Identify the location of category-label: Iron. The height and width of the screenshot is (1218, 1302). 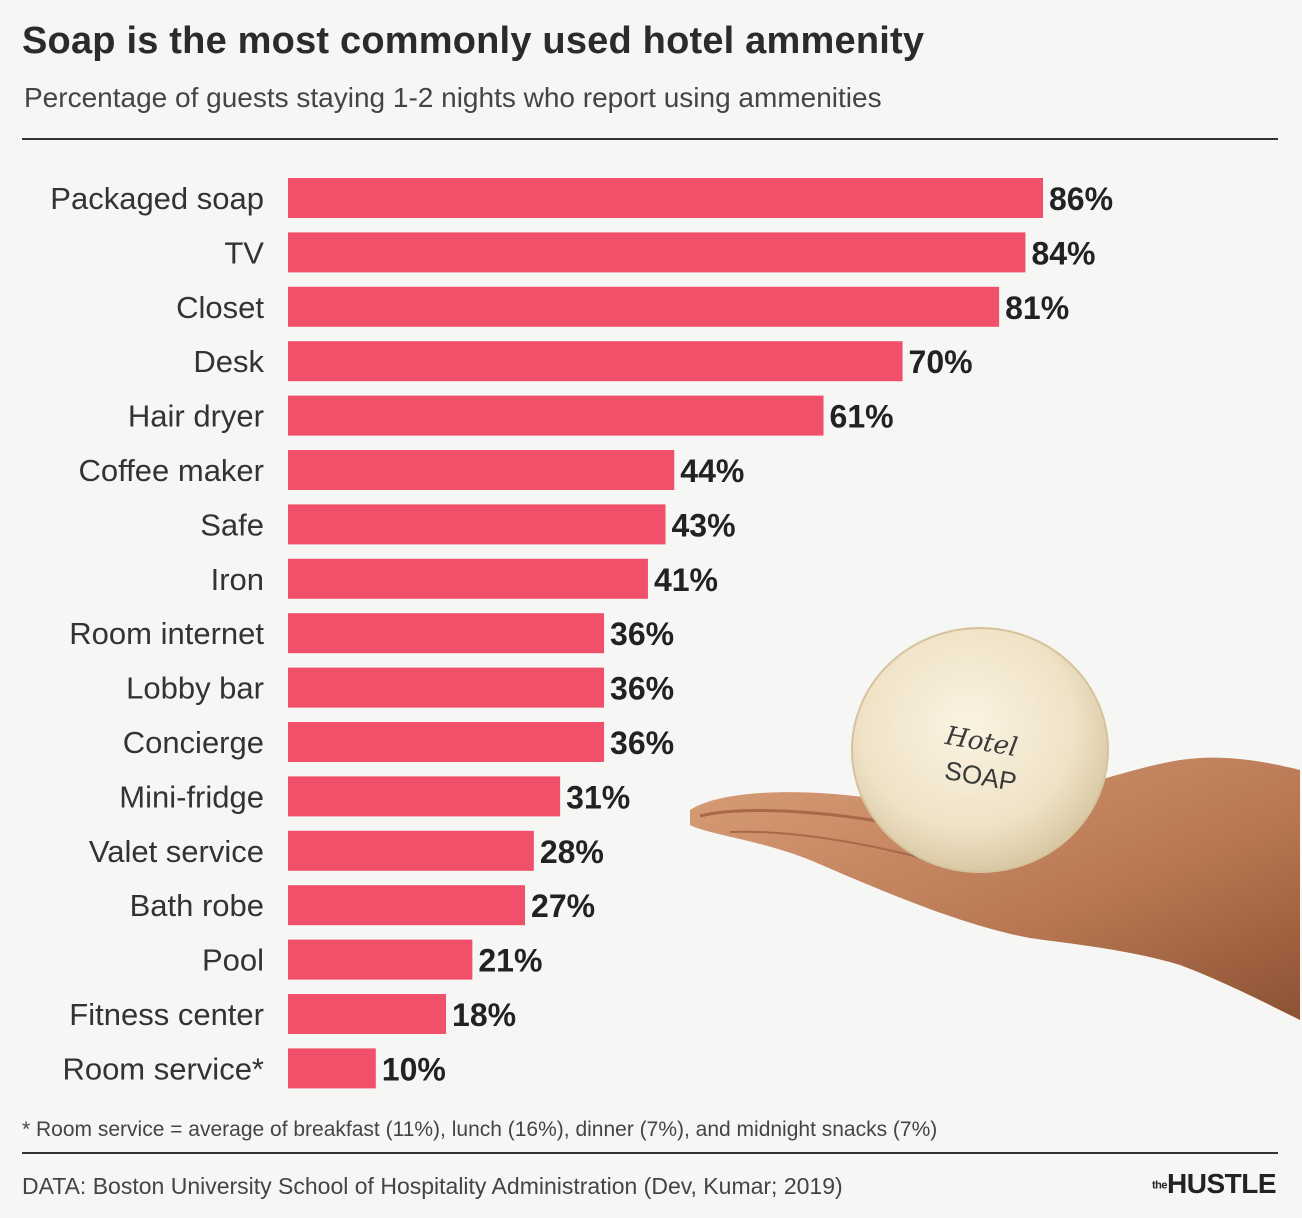
(237, 579).